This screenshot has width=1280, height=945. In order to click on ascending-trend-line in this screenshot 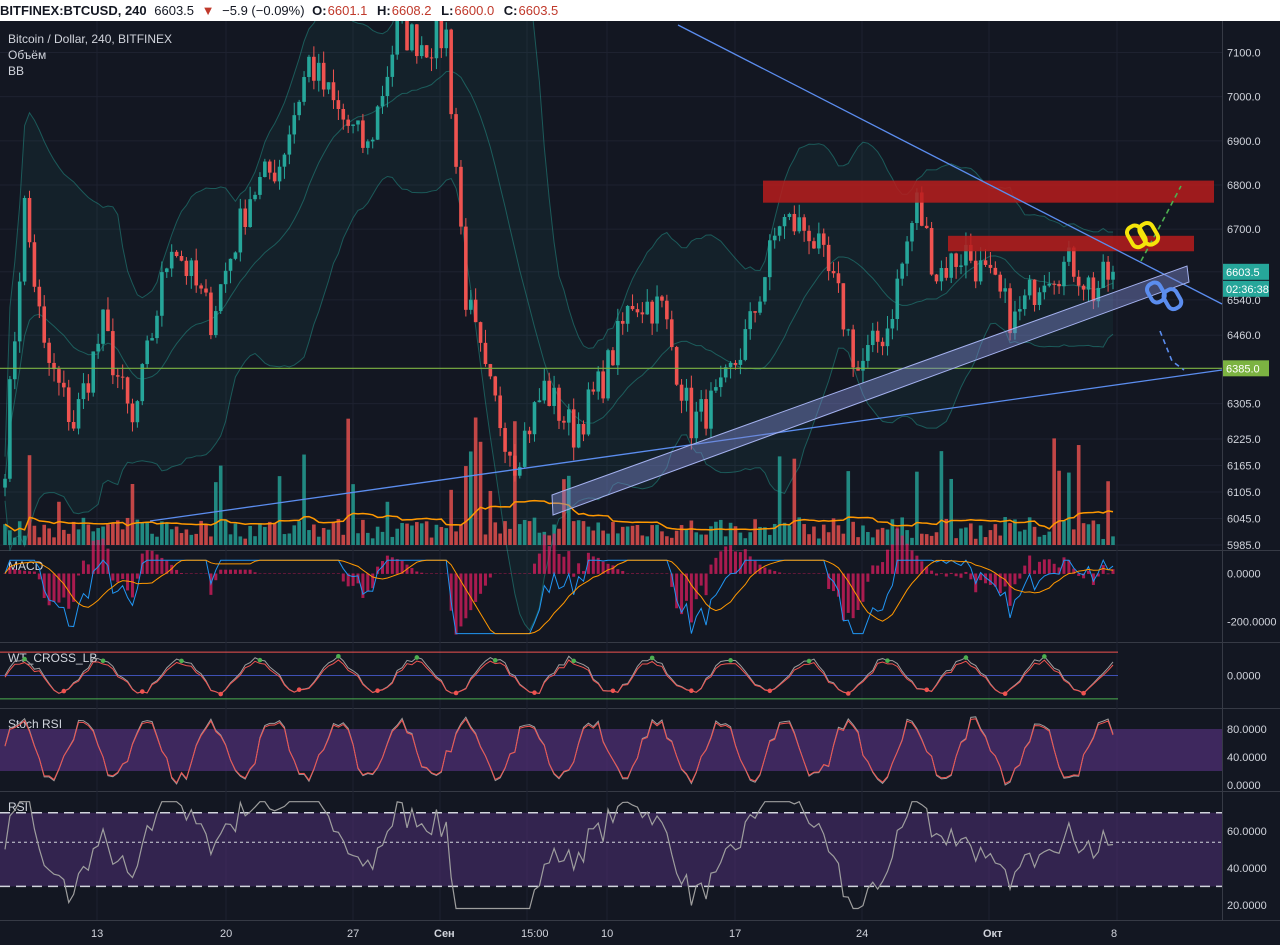, I will do `click(686, 445)`.